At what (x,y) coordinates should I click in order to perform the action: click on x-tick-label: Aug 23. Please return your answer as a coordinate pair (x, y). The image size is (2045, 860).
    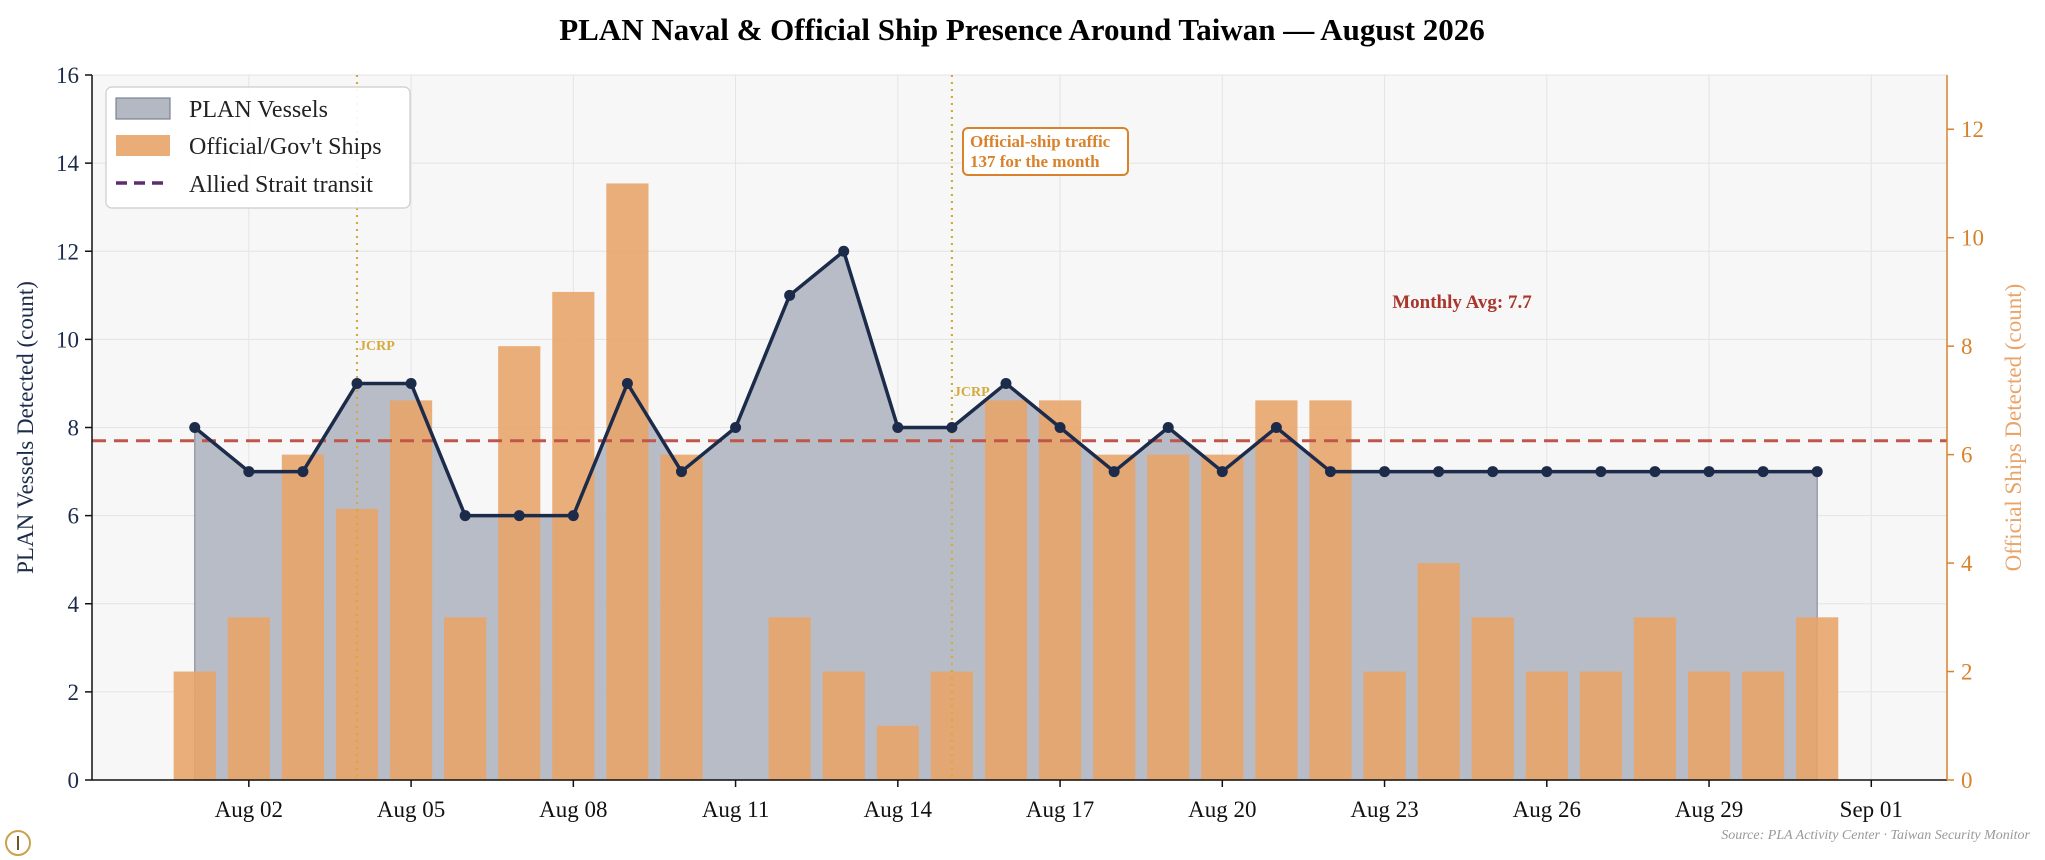
    Looking at the image, I should click on (1384, 809).